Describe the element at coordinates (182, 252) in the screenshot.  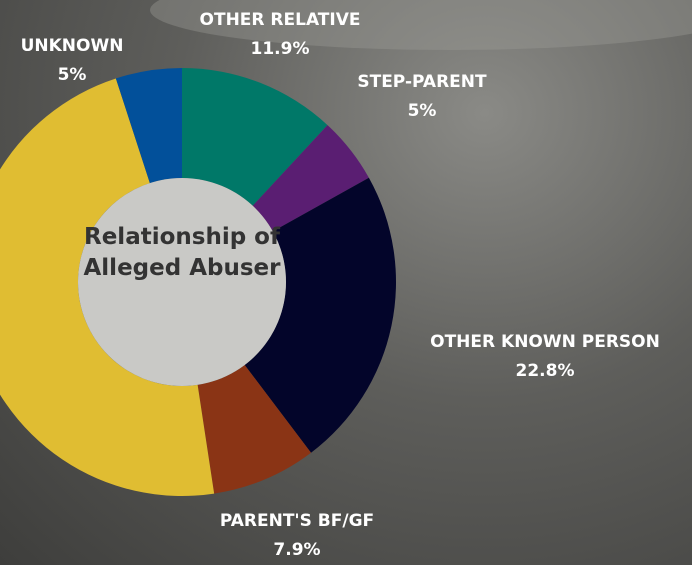
I see `chart-title: Relationship of Alleged Abuser` at that location.